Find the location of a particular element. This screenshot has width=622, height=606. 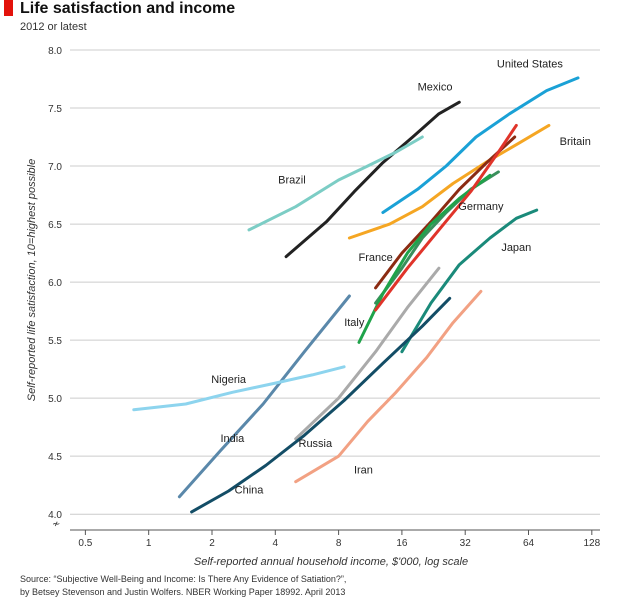

y-tick-label: 4.5 is located at coordinates (55, 457).